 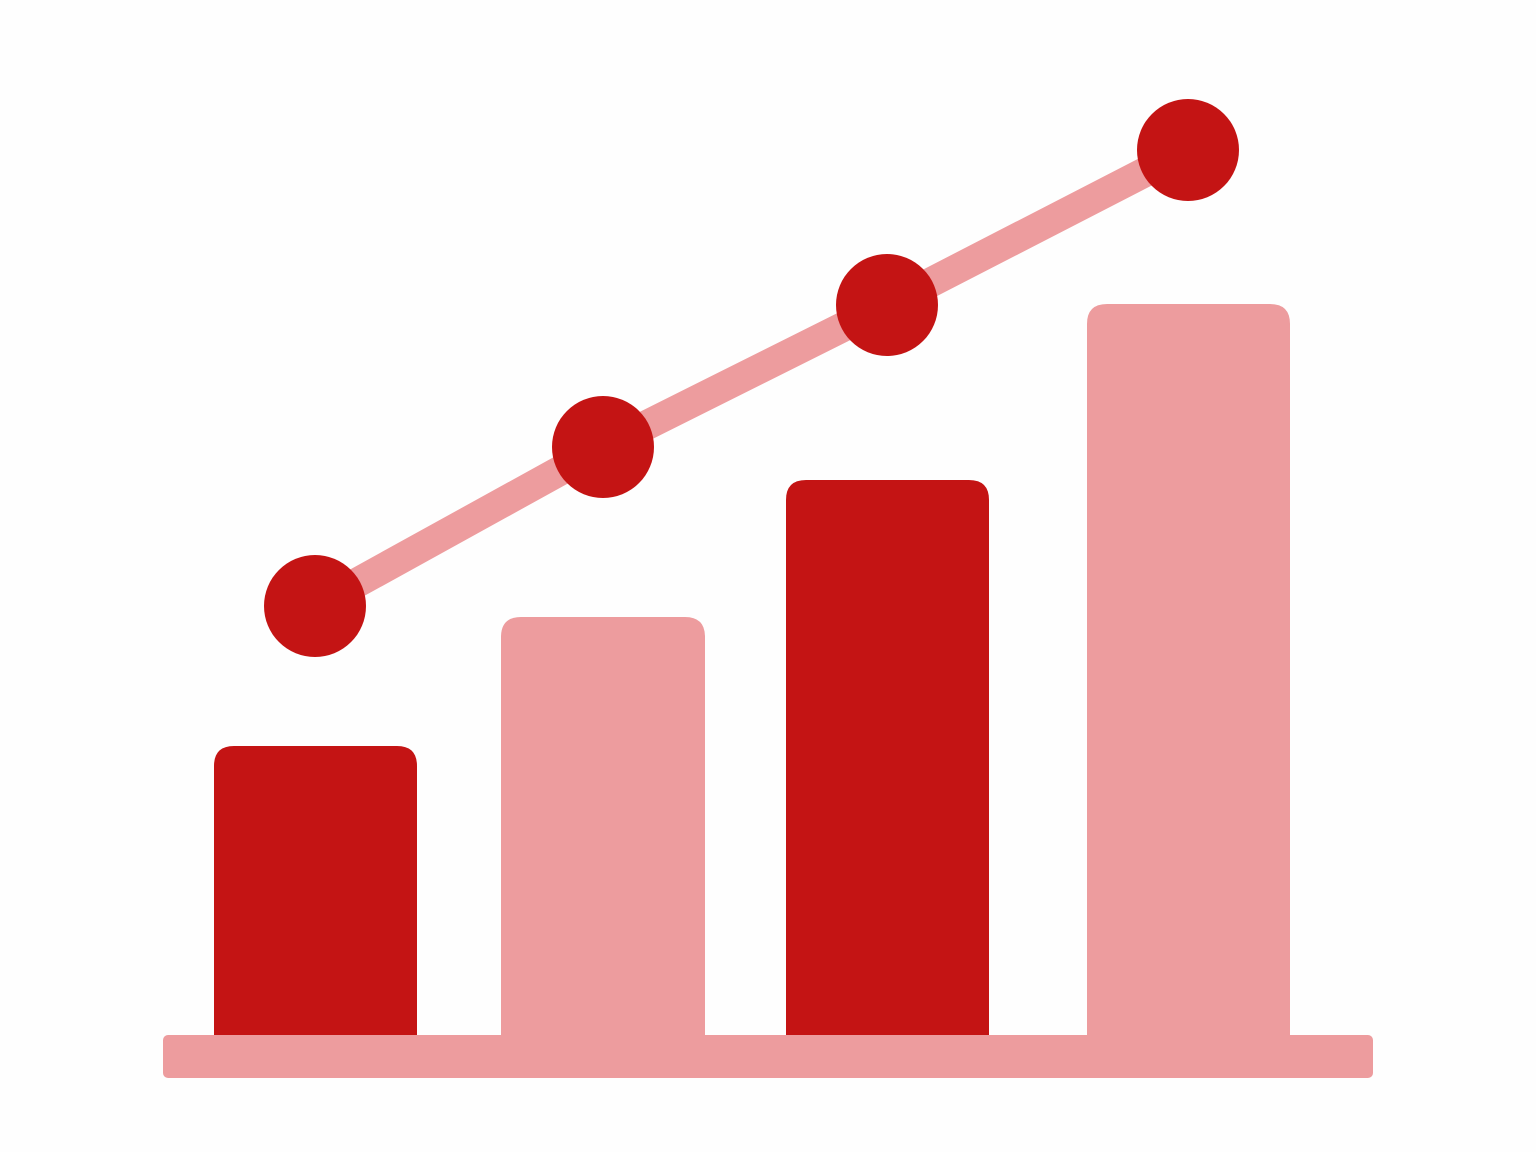 What do you see at coordinates (768, 1056) in the screenshot?
I see `baseline` at bounding box center [768, 1056].